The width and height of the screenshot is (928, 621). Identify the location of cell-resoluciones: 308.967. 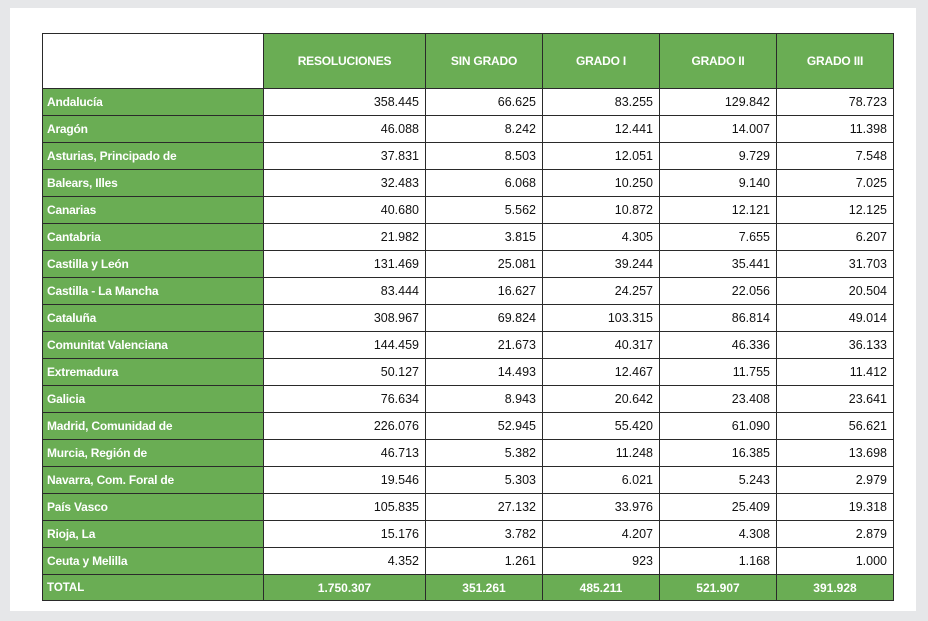
(344, 318).